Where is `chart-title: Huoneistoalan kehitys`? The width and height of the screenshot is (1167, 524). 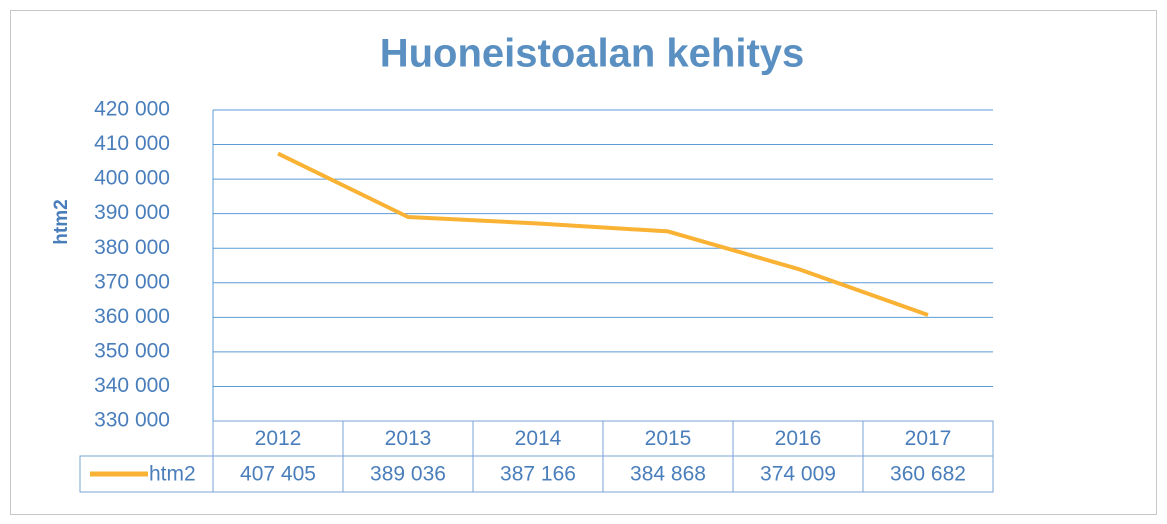
chart-title: Huoneistoalan kehitys is located at coordinates (592, 54).